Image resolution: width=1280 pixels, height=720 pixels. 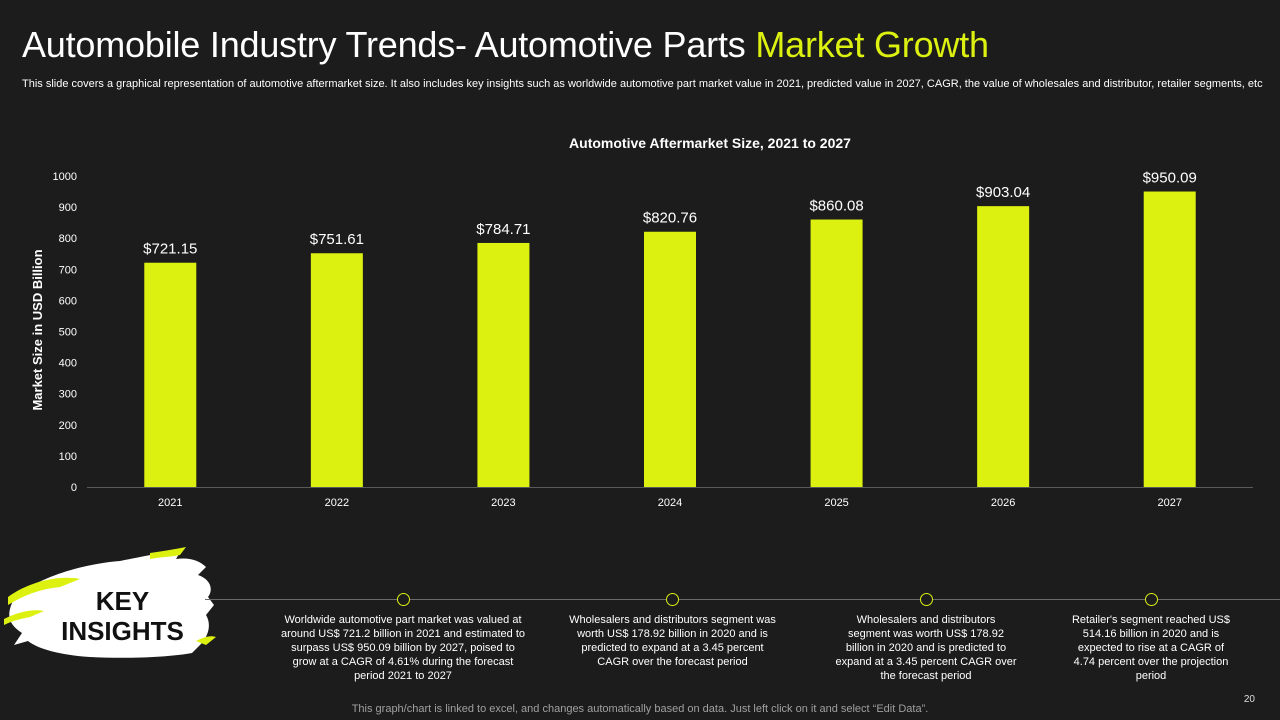 What do you see at coordinates (670, 503) in the screenshot?
I see `x-tick-label: 2024` at bounding box center [670, 503].